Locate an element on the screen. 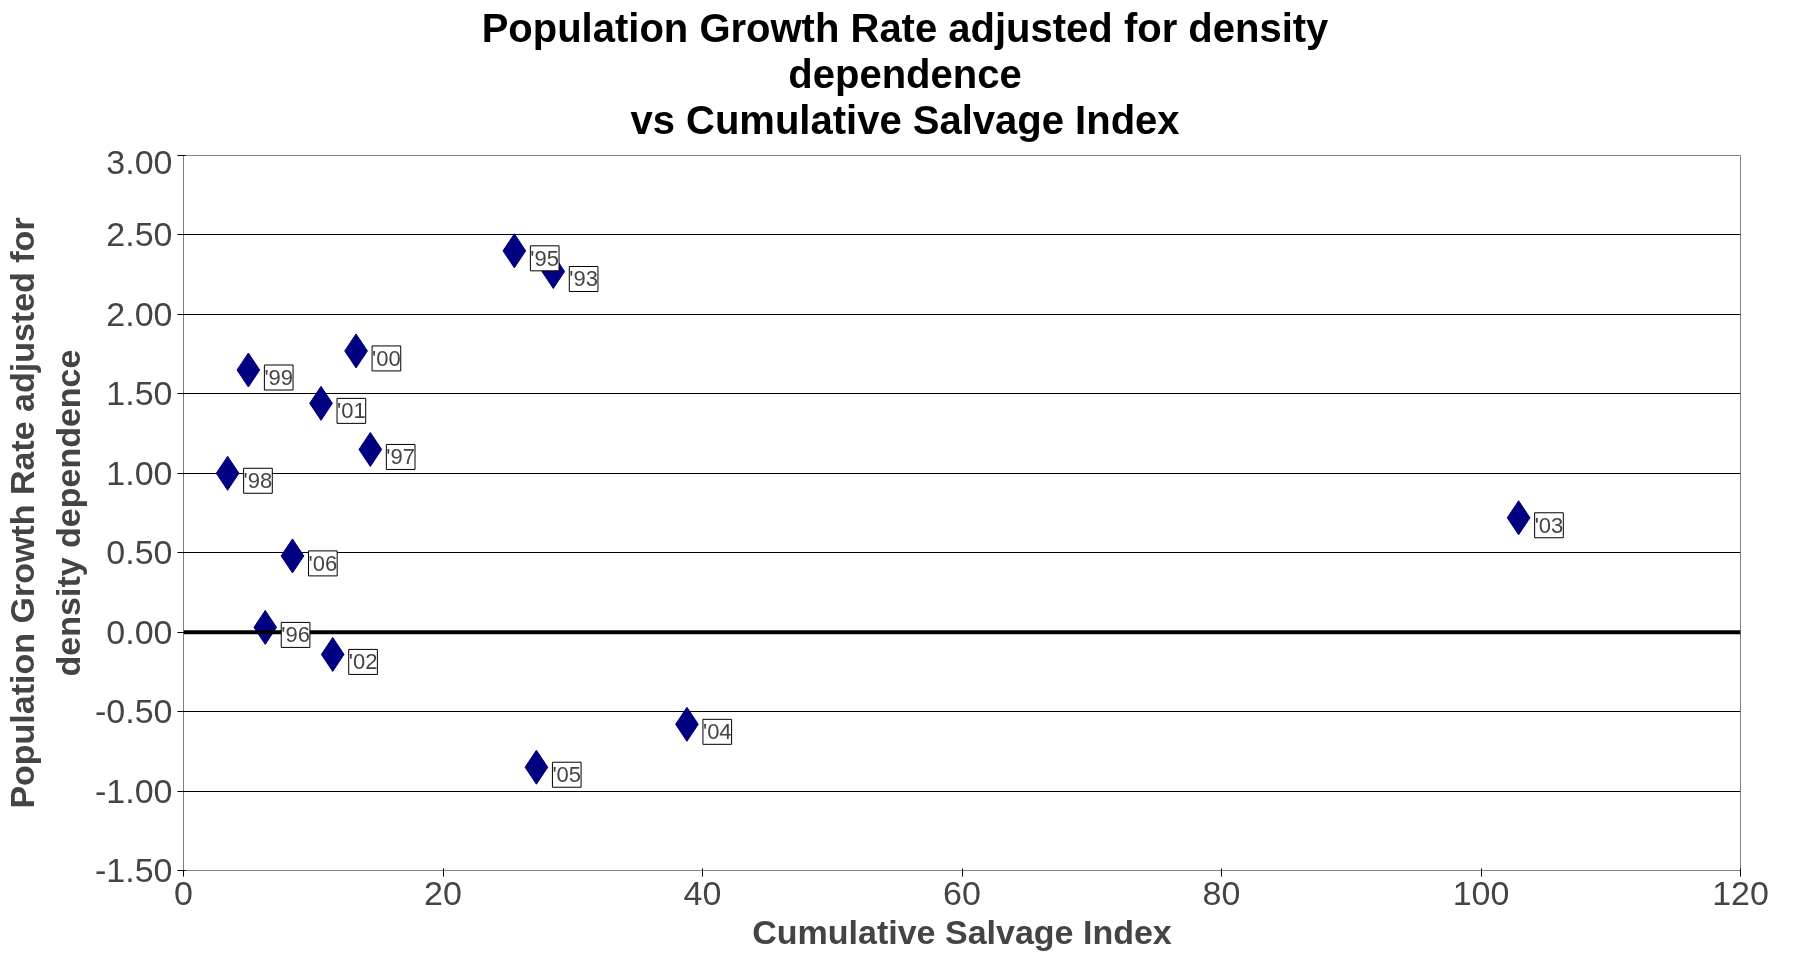 The width and height of the screenshot is (1818, 976). annotation: '97 is located at coordinates (401, 457).